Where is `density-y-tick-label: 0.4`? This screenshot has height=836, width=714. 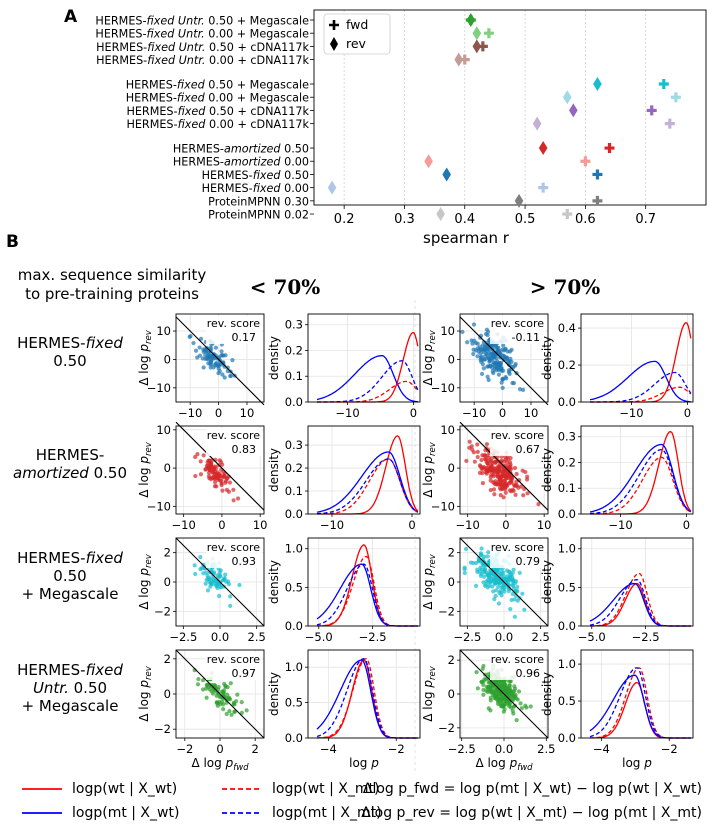 density-y-tick-label: 0.4 is located at coordinates (567, 328).